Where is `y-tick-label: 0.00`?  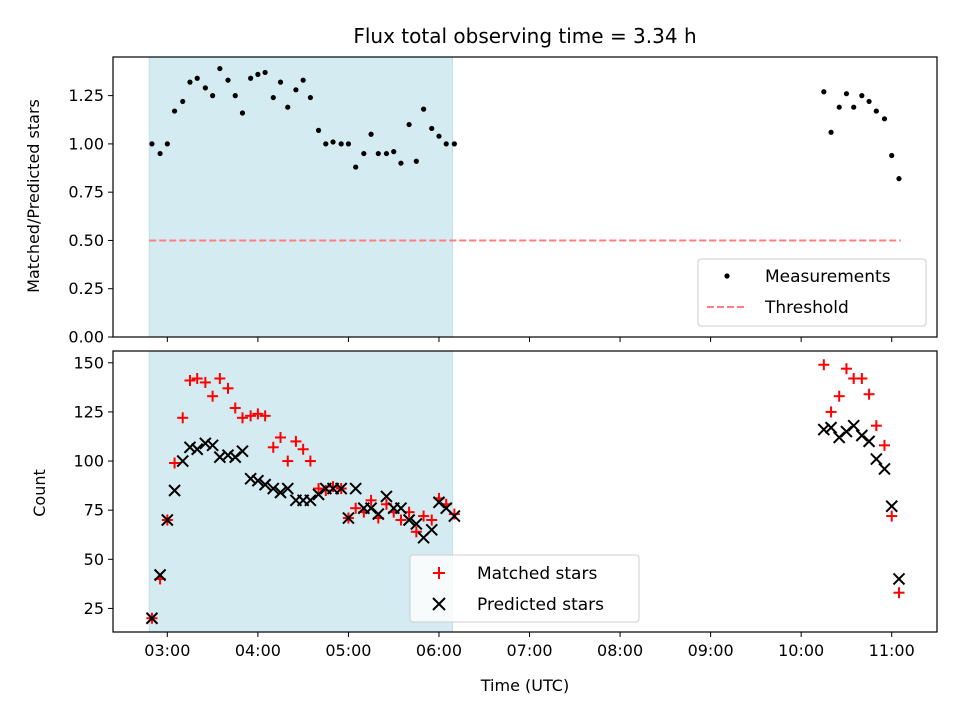
y-tick-label: 0.00 is located at coordinates (86, 337).